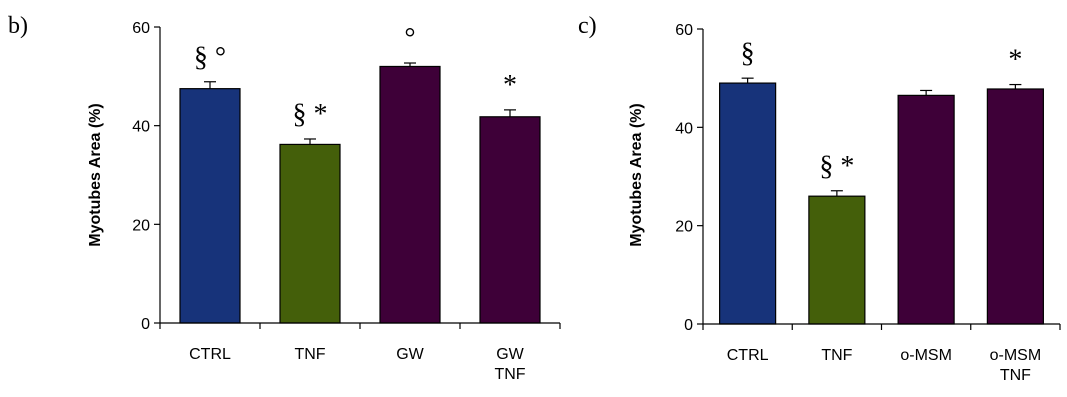 This screenshot has width=1067, height=397. I want to click on panel-letter: b), so click(18, 26).